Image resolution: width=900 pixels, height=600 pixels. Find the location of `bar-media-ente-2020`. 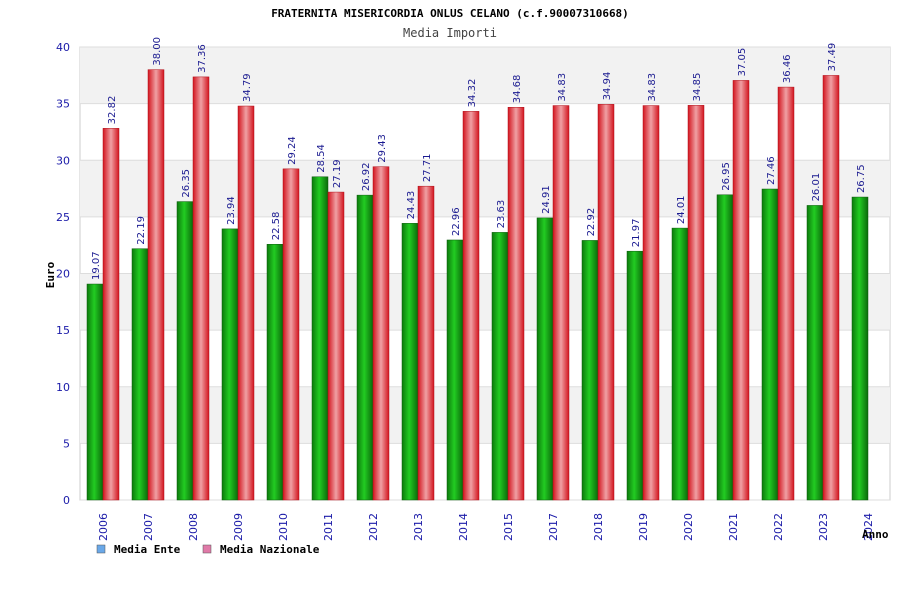

bar-media-ente-2020 is located at coordinates (680, 364).